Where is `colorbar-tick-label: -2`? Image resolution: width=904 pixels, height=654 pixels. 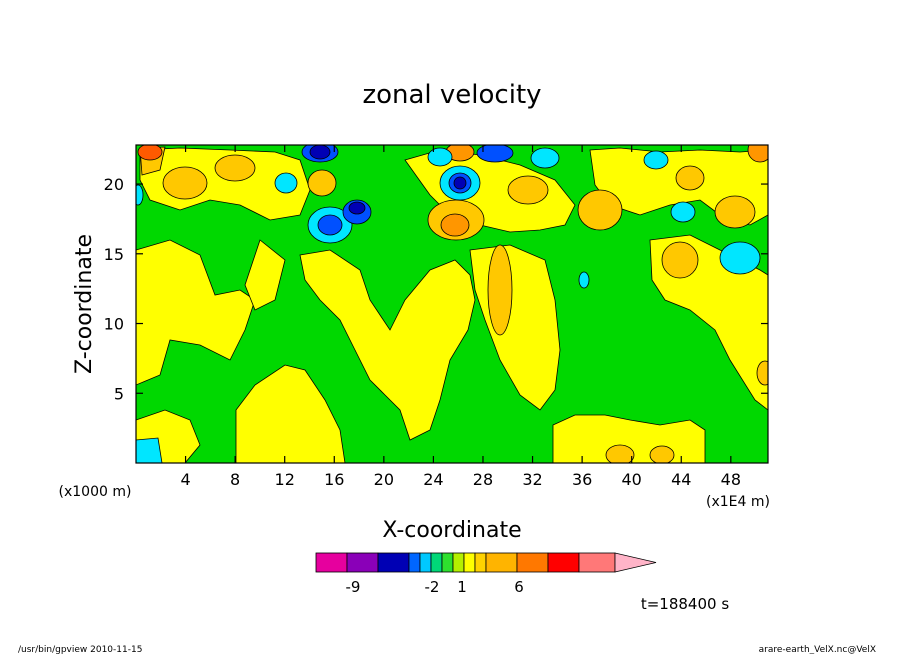
colorbar-tick-label: -2 is located at coordinates (432, 587).